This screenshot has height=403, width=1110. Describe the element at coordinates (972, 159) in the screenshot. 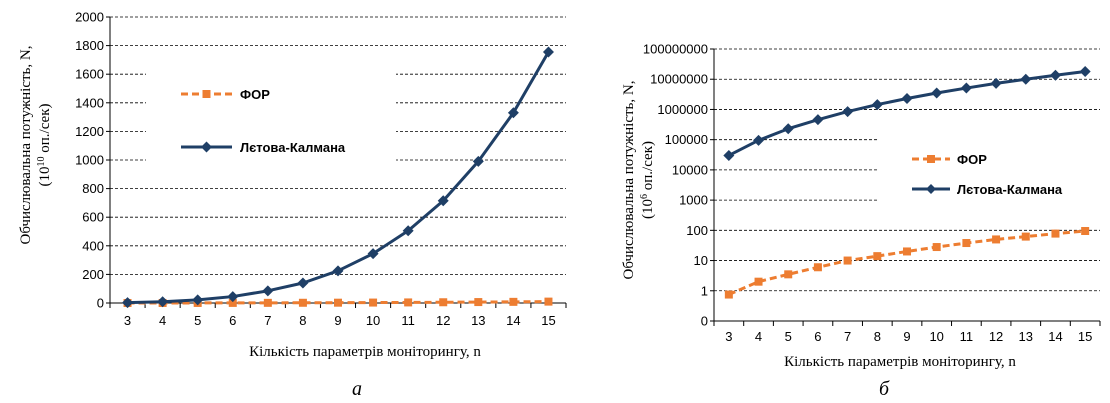

I see `chart-b-legend-fop-label: ФОР` at that location.